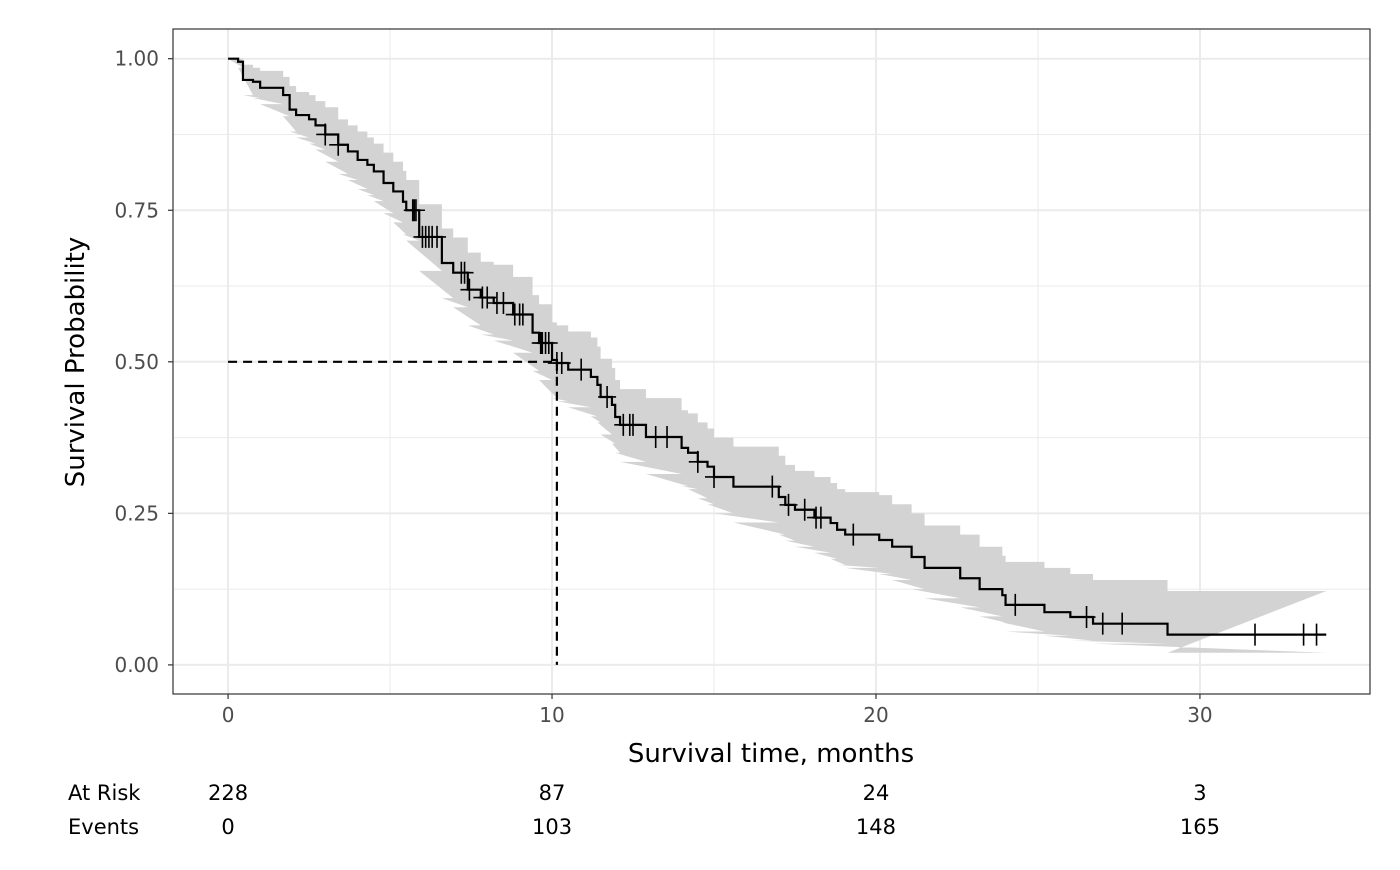 This screenshot has width=1400, height=870. Describe the element at coordinates (136, 362) in the screenshot. I see `y-tick-label: 0.50` at that location.